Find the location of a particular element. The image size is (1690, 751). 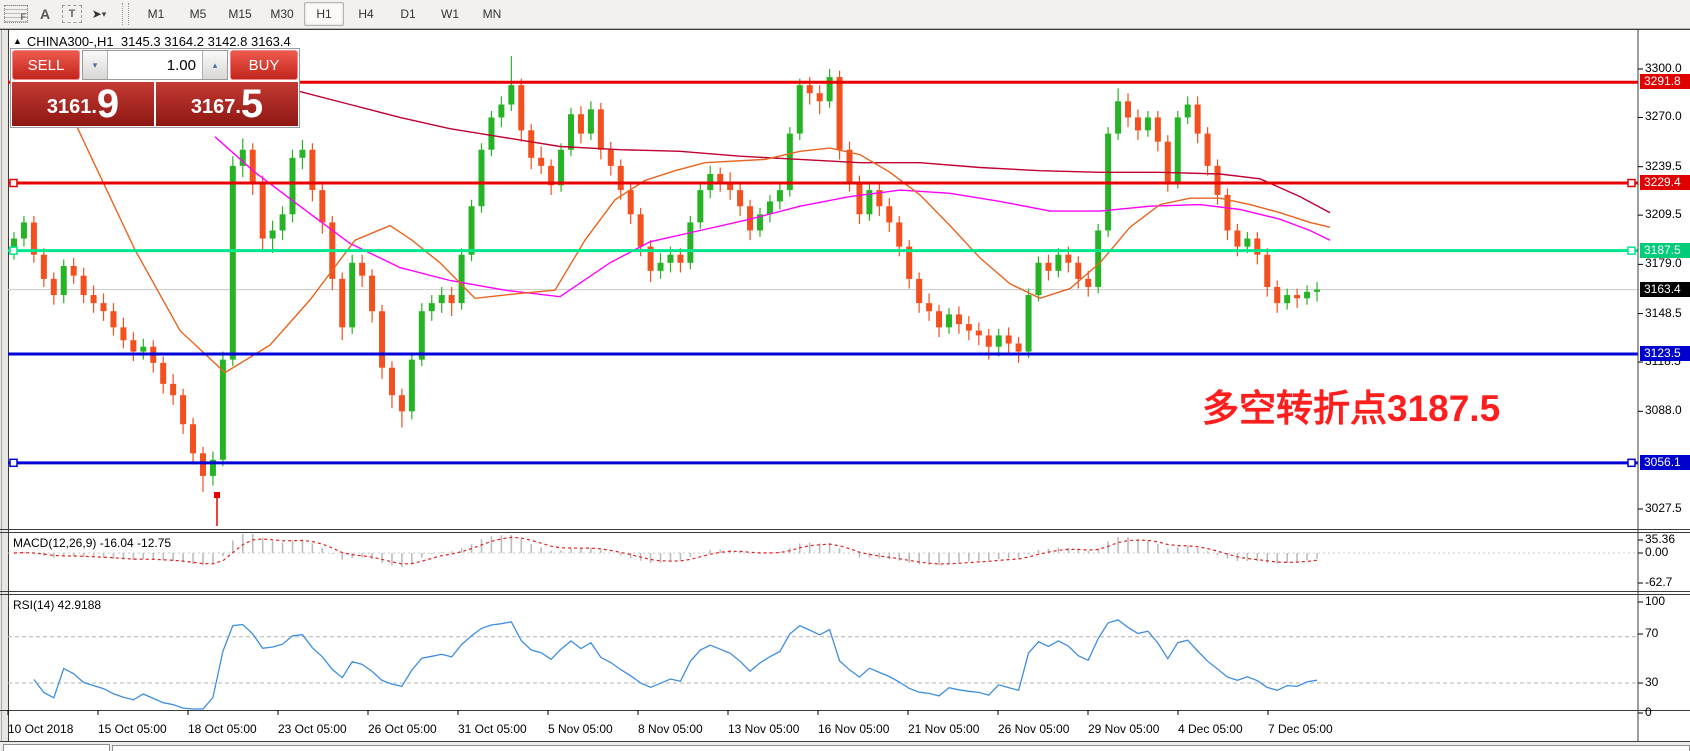

macd-label: MACD(12,26,9) -16.04 -12.75 is located at coordinates (92, 543).